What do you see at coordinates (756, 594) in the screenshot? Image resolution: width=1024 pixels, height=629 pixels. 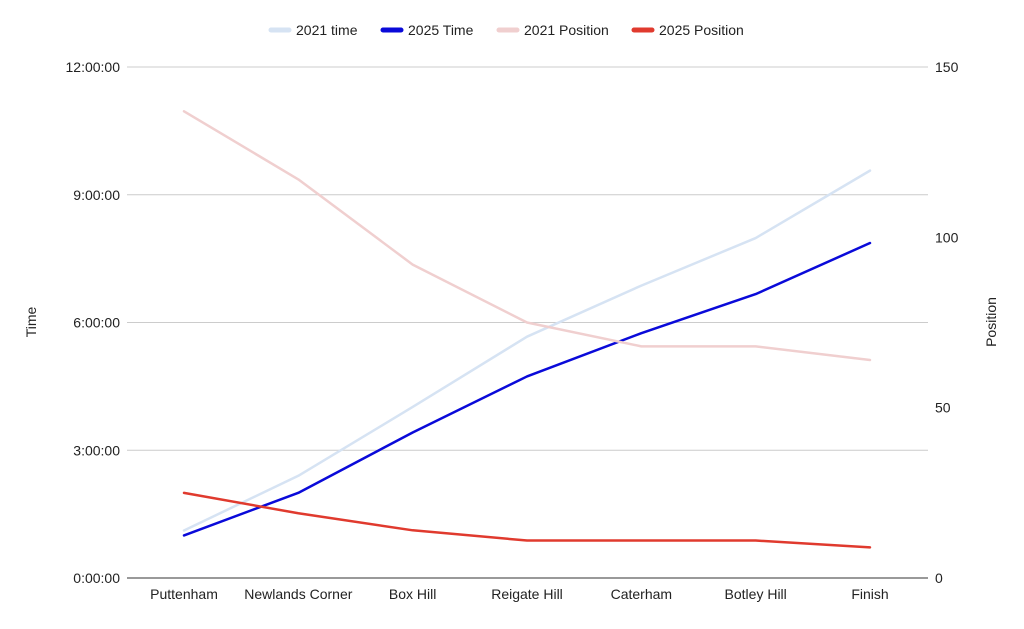 I see `x-tick-label: Botley Hill` at bounding box center [756, 594].